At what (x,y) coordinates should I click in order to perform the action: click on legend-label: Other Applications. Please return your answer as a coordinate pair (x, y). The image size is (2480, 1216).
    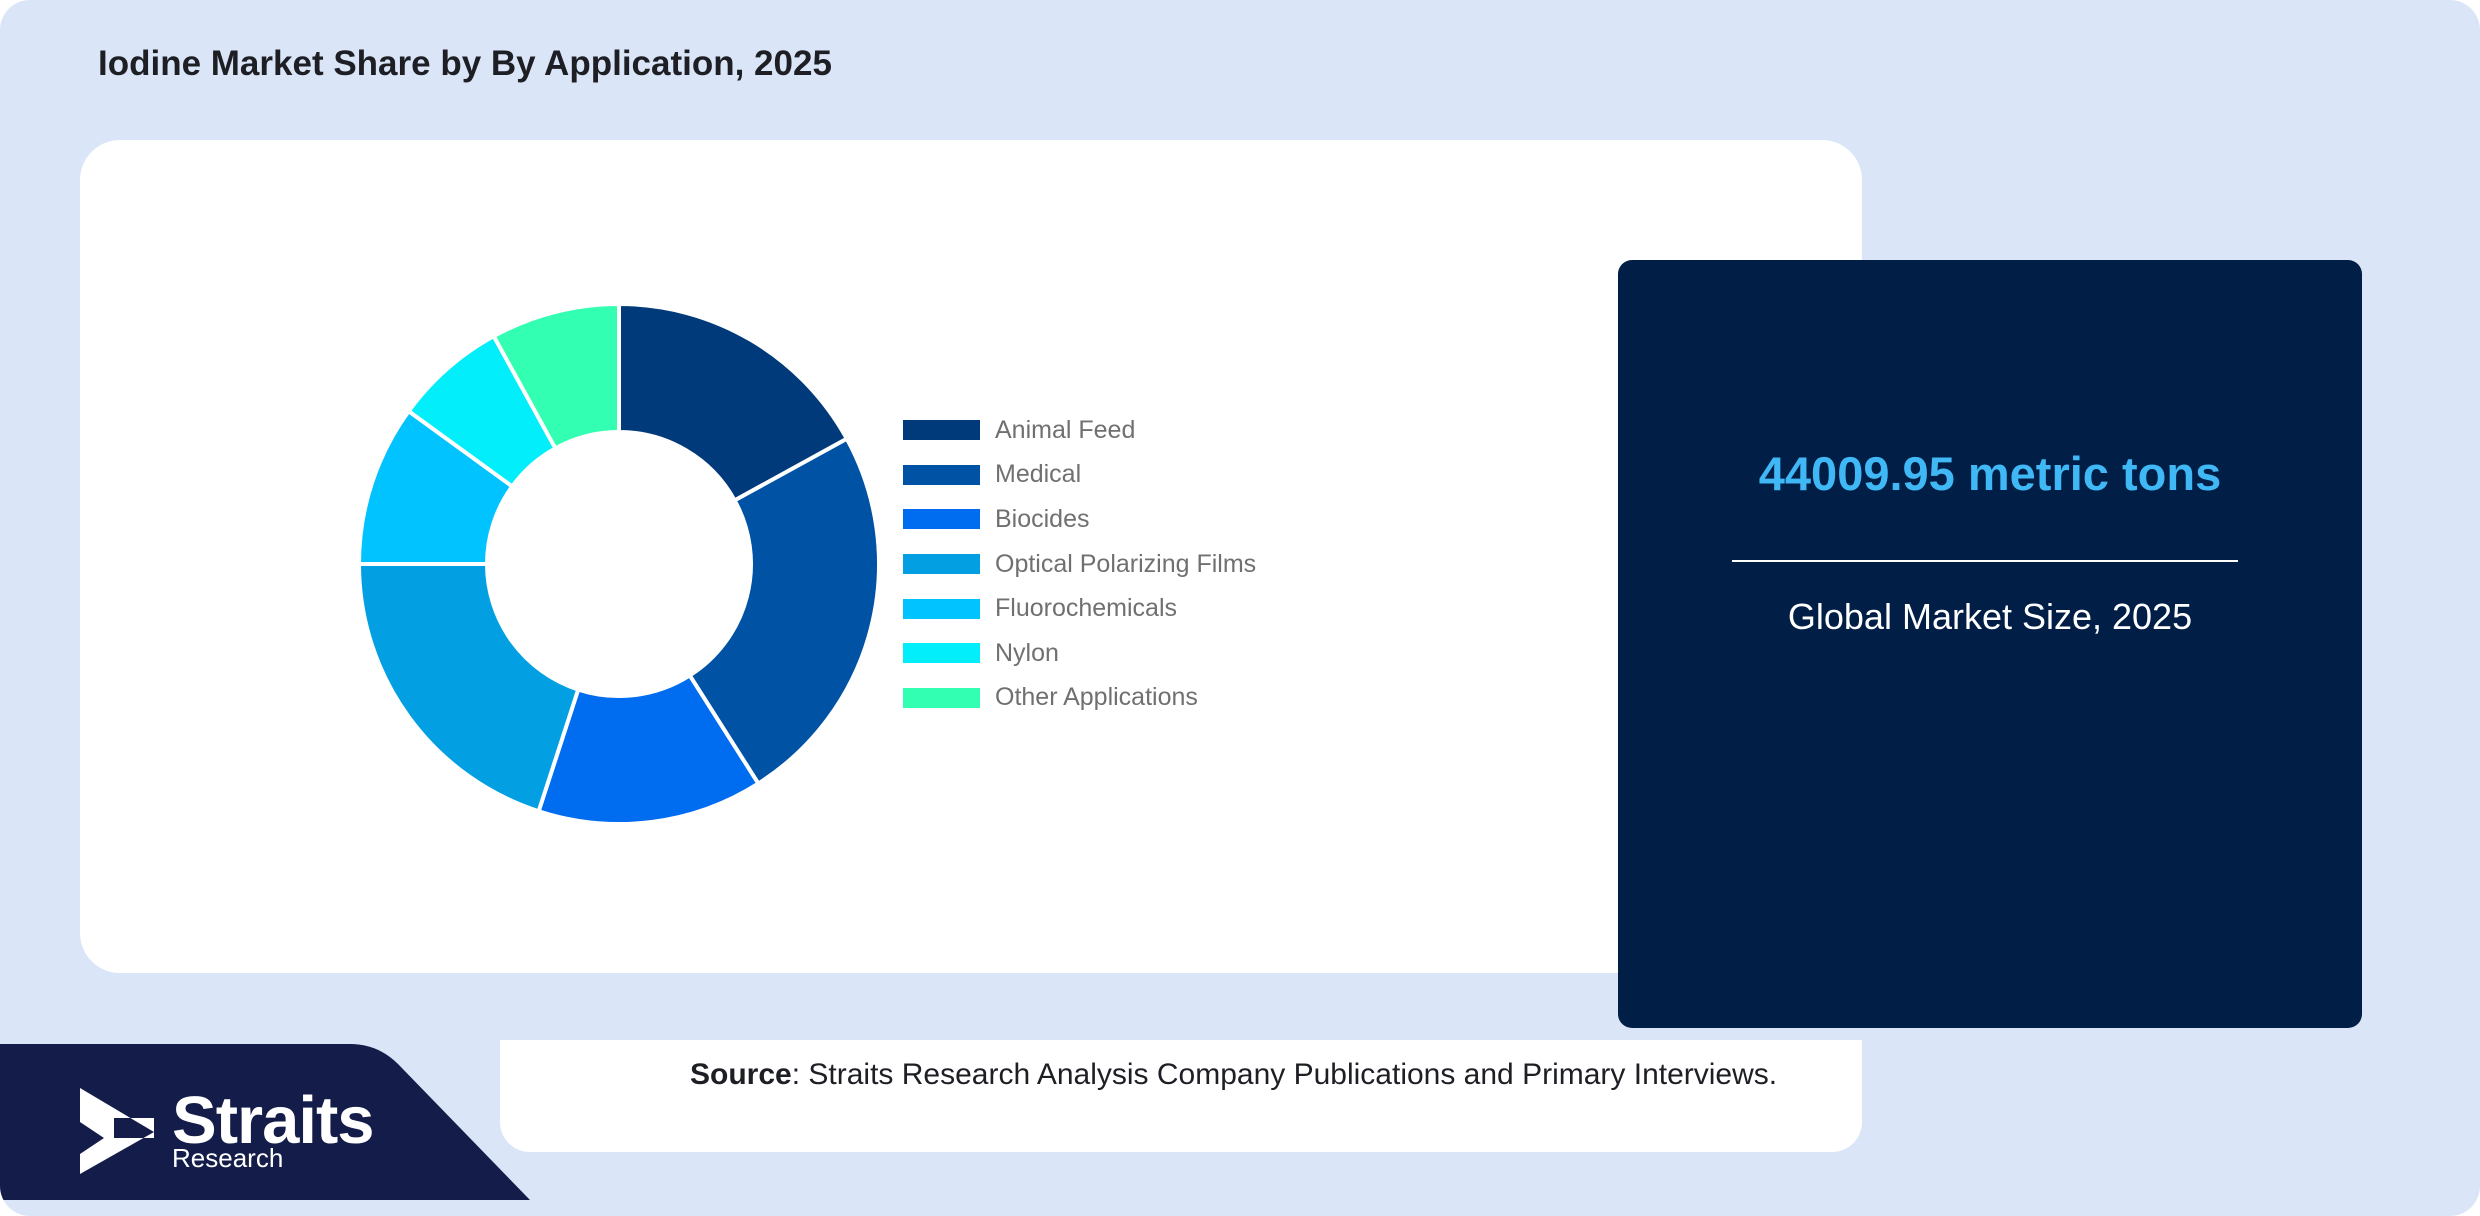
    Looking at the image, I should click on (1096, 697).